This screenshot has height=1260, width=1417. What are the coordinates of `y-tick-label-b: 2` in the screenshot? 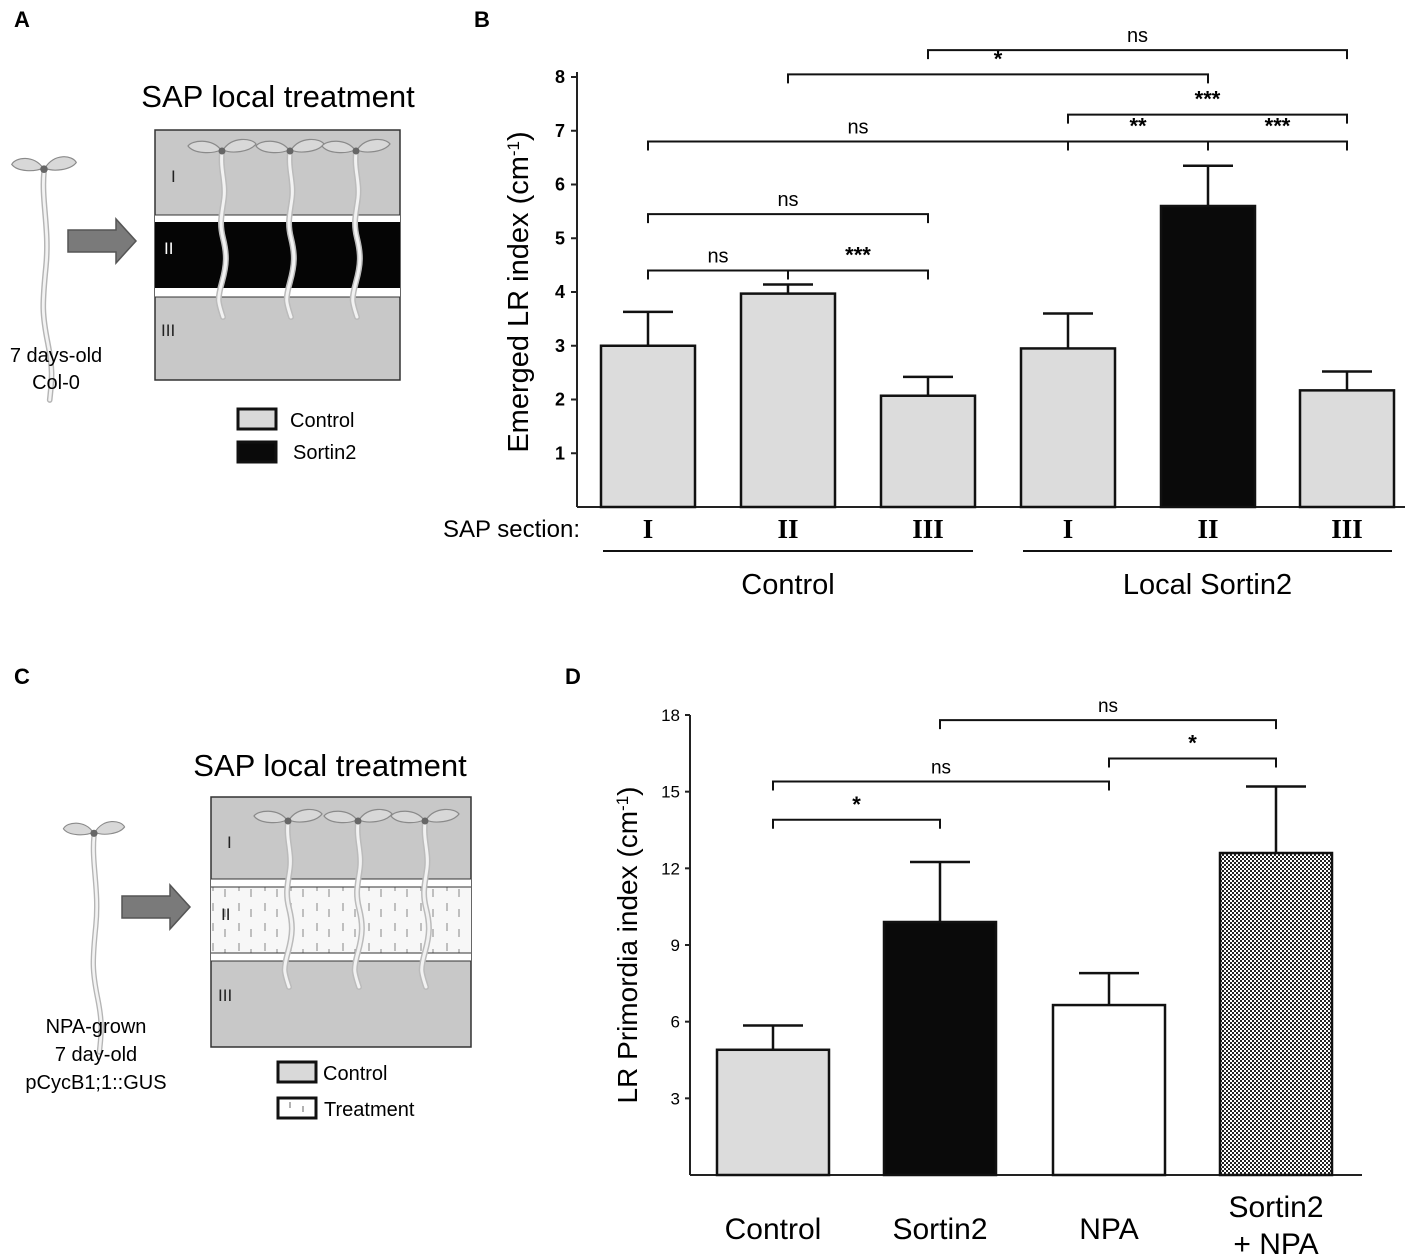 It's located at (560, 400).